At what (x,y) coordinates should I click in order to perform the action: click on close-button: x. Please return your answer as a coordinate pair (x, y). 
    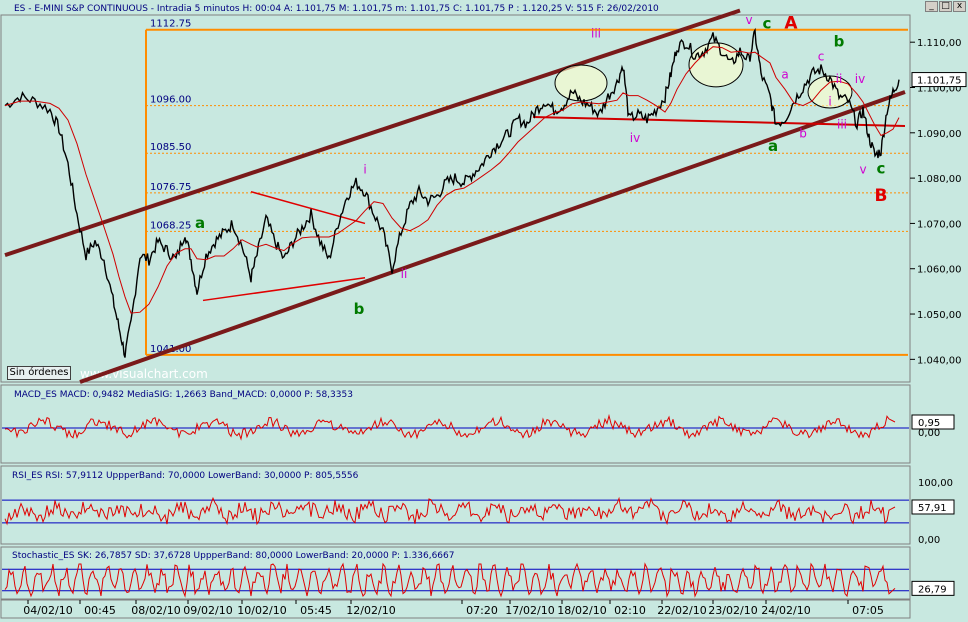
    Looking at the image, I should click on (959, 6).